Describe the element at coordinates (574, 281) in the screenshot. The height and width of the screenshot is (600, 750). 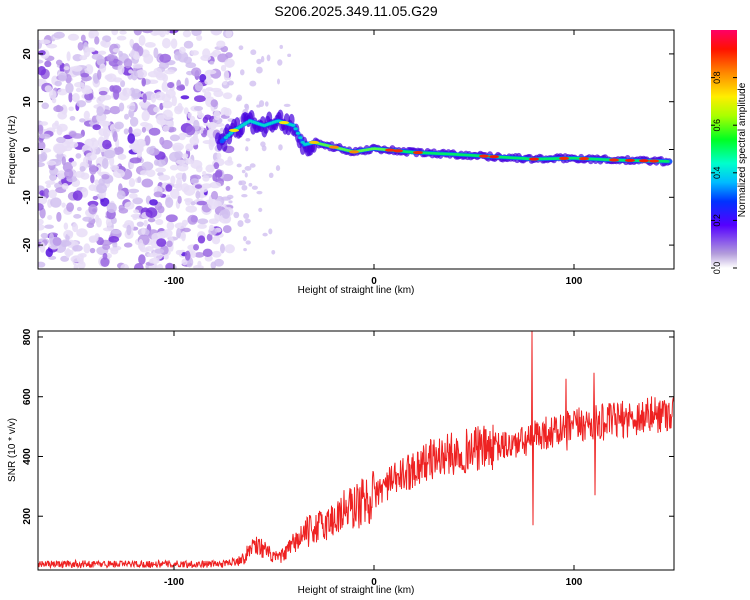
I see `x-tick-label: 100` at that location.